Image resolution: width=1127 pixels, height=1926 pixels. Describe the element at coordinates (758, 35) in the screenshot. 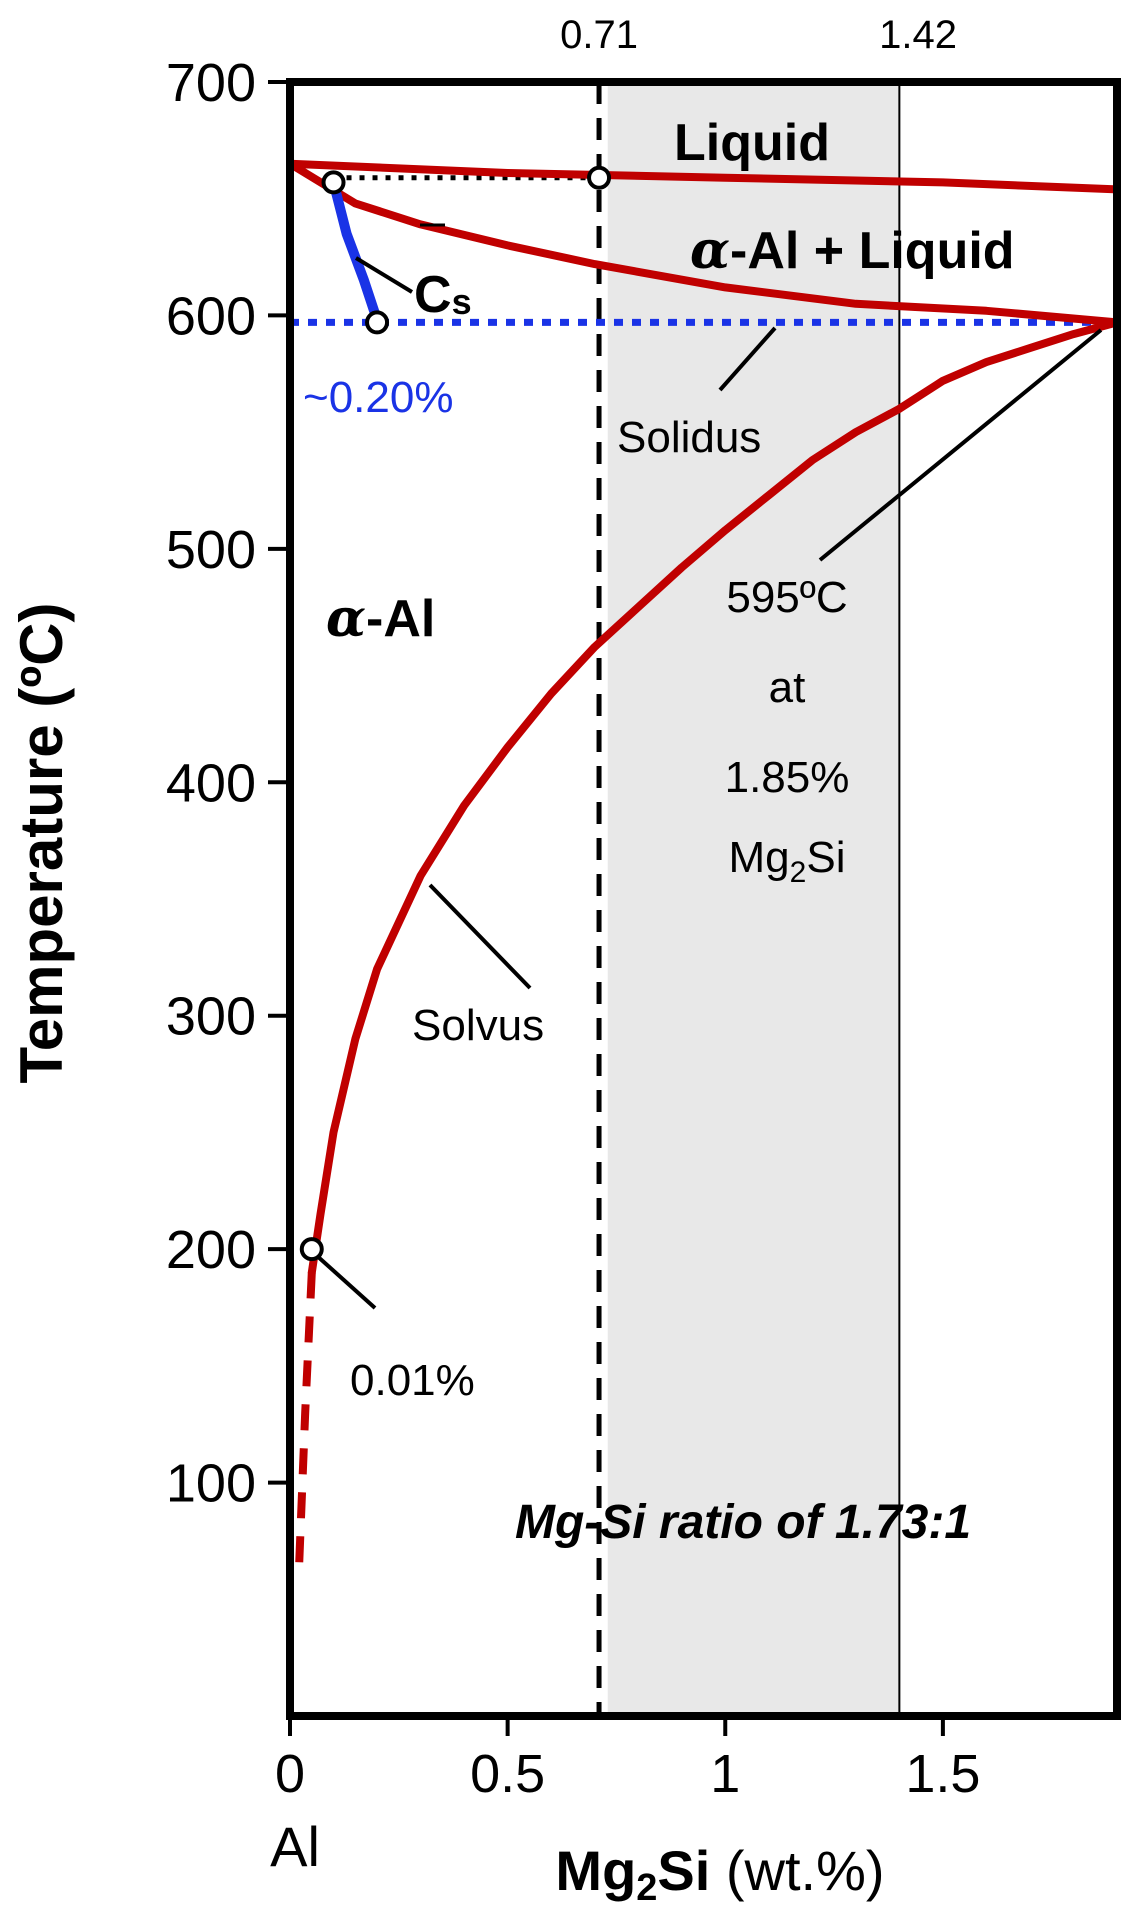

I see `top-tick-labels: 0.71 1.42` at that location.